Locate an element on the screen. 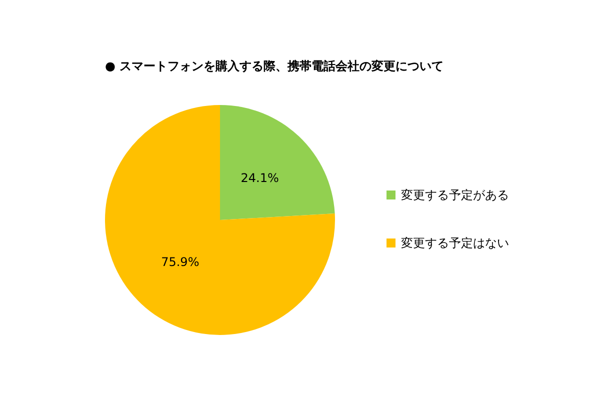 This screenshot has width=610, height=400. data-label: 24.1% is located at coordinates (259, 177).